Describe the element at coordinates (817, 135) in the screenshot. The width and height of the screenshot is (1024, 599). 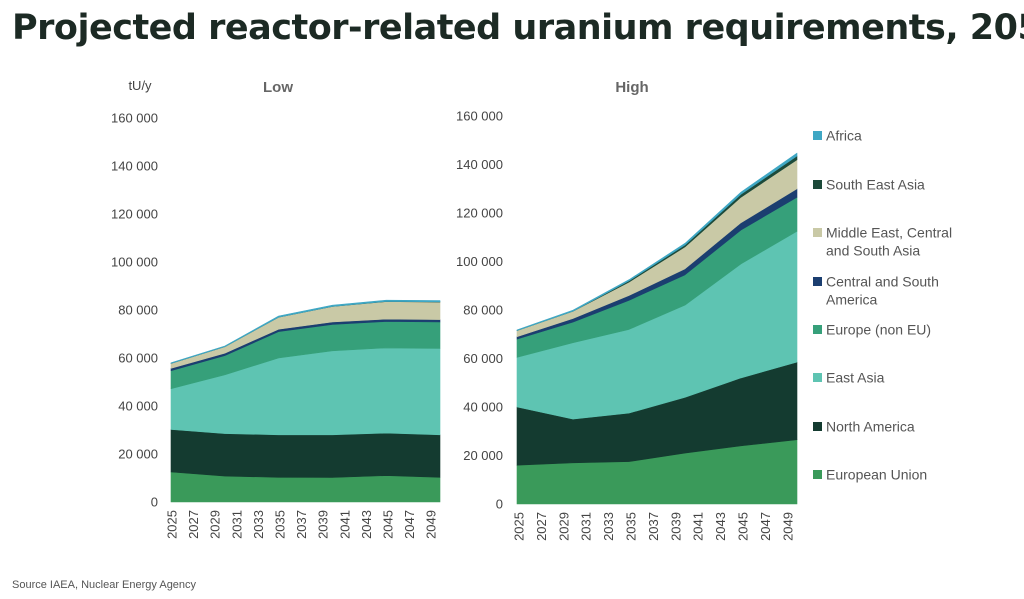
I see `legend-swatch-africa` at that location.